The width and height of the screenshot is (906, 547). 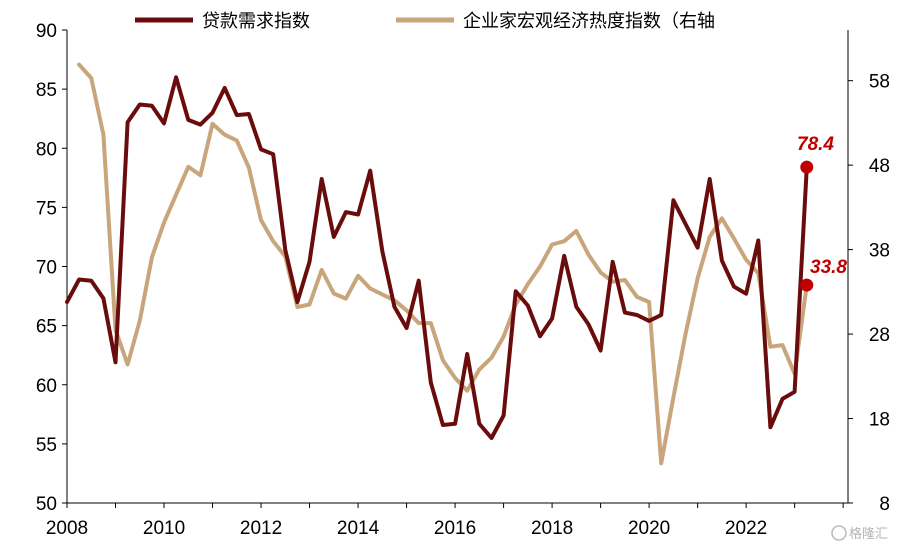 I want to click on watermark: 格隆汇, so click(x=859, y=533).